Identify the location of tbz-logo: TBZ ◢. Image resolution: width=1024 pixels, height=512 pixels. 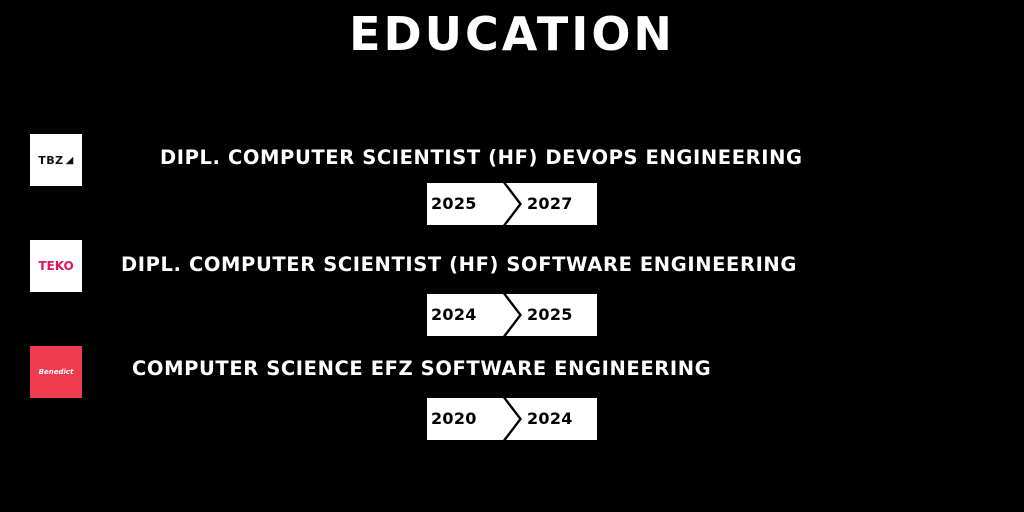
(56, 160).